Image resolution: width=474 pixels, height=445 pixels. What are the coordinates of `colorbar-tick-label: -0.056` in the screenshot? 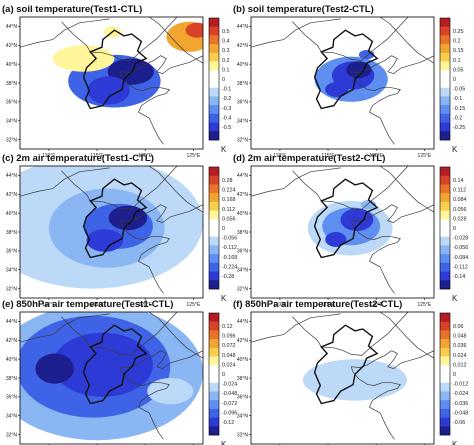 It's located at (229, 239).